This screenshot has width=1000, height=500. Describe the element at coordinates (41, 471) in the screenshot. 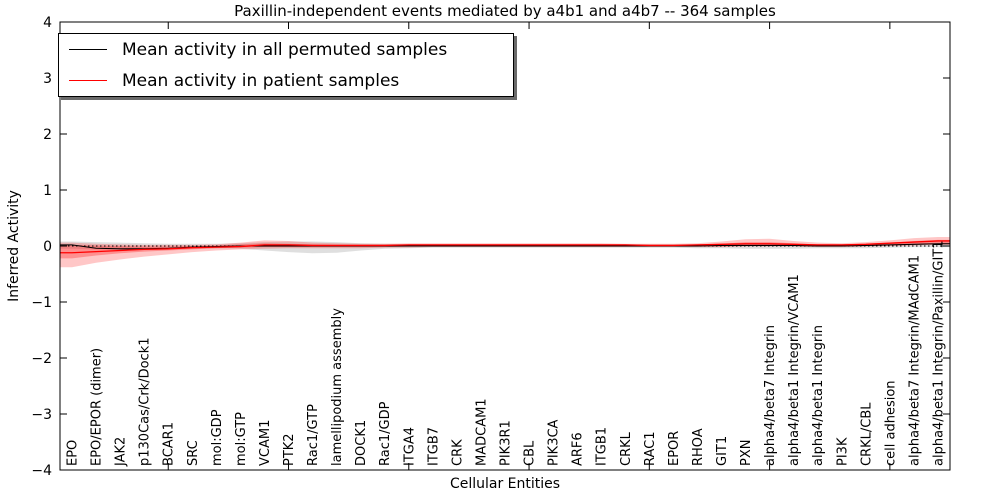

I see `y-tick-label: −4` at that location.